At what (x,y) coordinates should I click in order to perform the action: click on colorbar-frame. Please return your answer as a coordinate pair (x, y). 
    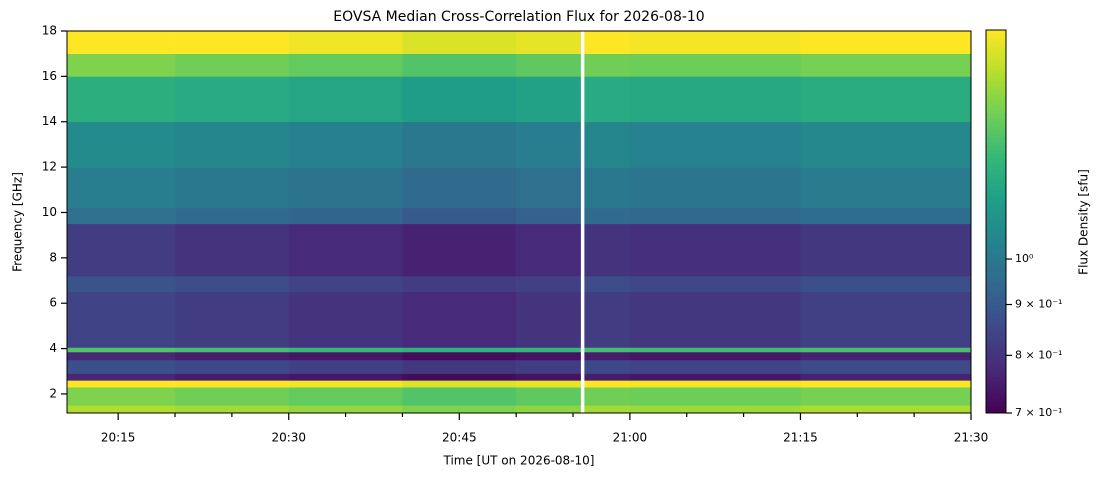
    Looking at the image, I should click on (996, 221).